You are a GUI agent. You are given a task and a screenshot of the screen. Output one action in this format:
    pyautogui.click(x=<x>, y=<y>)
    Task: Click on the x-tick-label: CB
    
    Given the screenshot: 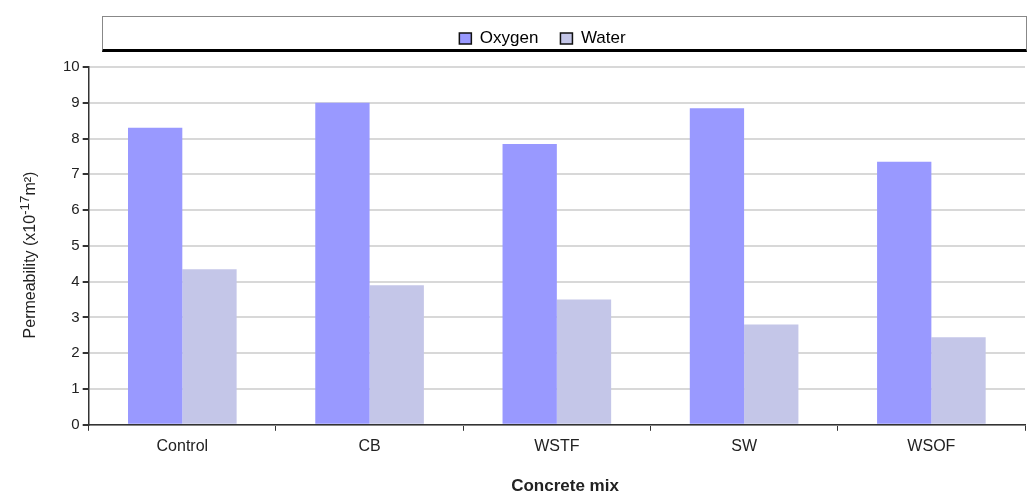 What is the action you would take?
    pyautogui.click(x=369, y=445)
    